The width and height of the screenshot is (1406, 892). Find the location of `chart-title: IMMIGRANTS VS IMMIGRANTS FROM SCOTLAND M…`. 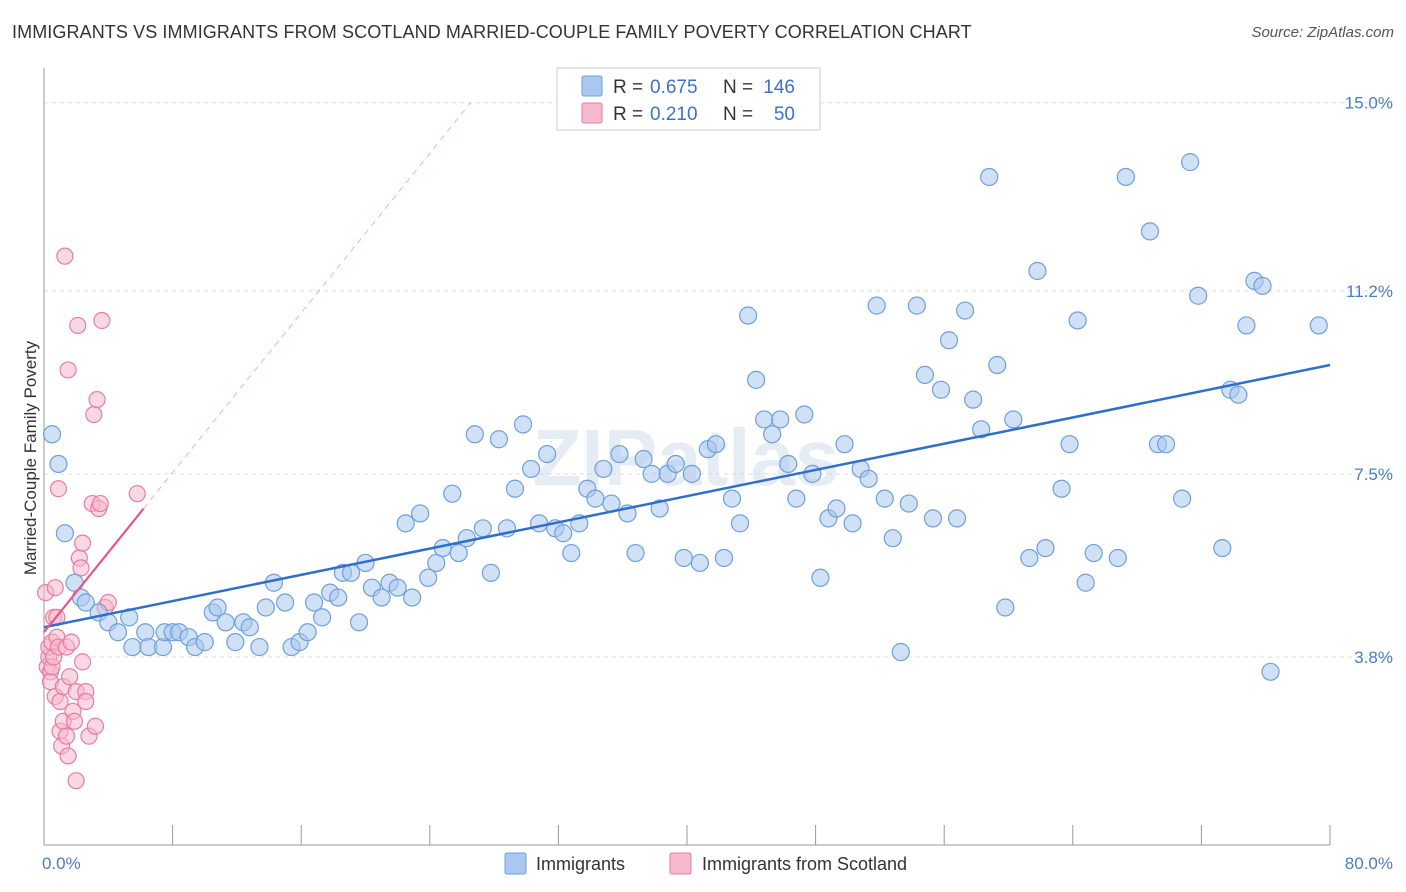

chart-title: IMMIGRANTS VS IMMIGRANTS FROM SCOTLAND M… is located at coordinates (492, 32).